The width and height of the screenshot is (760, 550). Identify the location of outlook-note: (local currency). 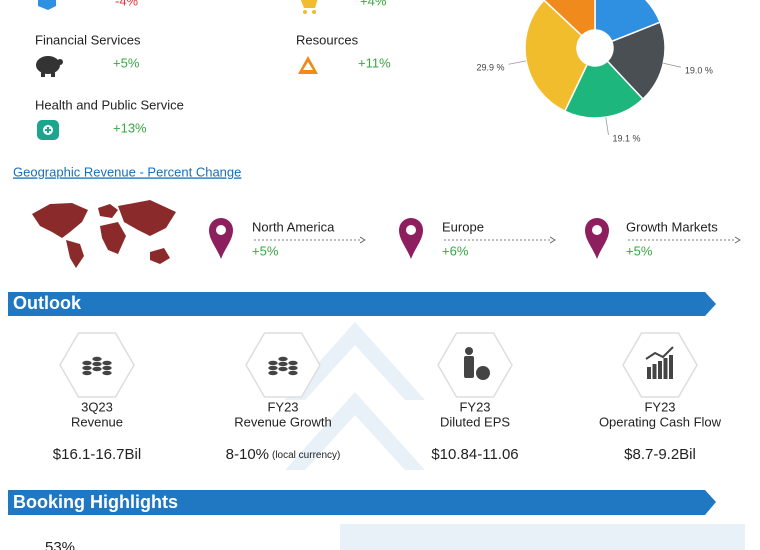
(306, 455).